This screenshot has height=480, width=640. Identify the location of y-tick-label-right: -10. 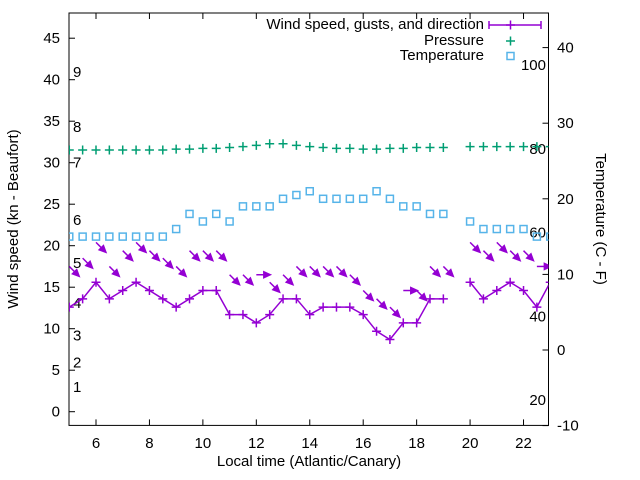
(568, 426).